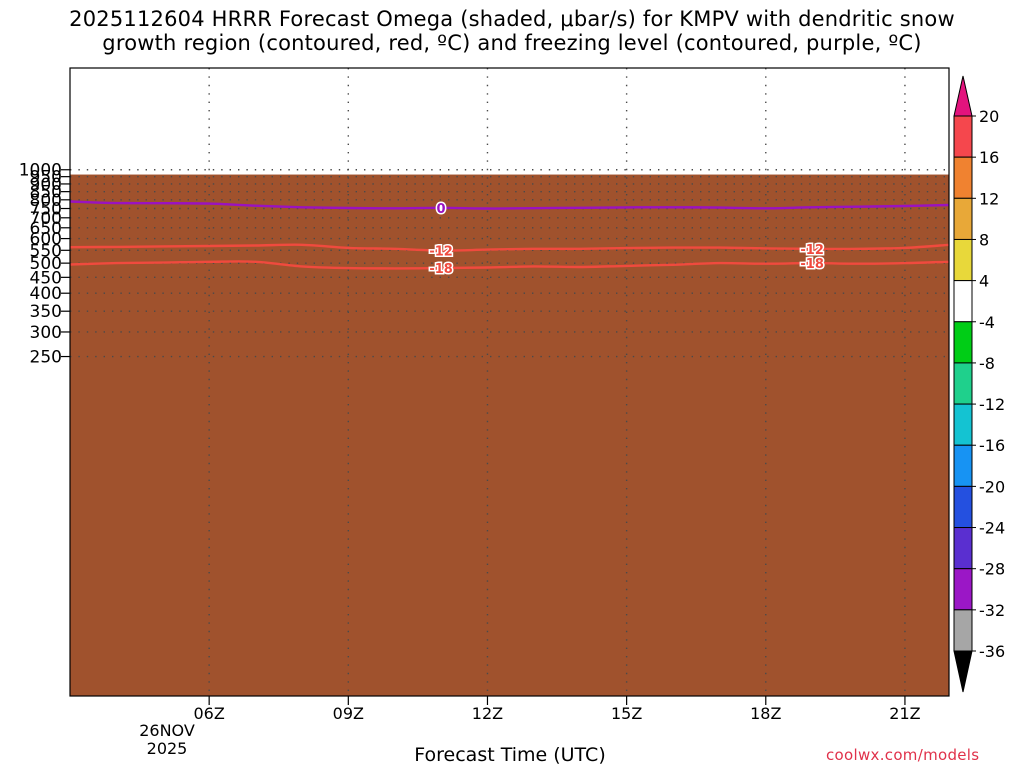 The image size is (1024, 768). Describe the element at coordinates (992, 569) in the screenshot. I see `colorbar-label: -28` at that location.